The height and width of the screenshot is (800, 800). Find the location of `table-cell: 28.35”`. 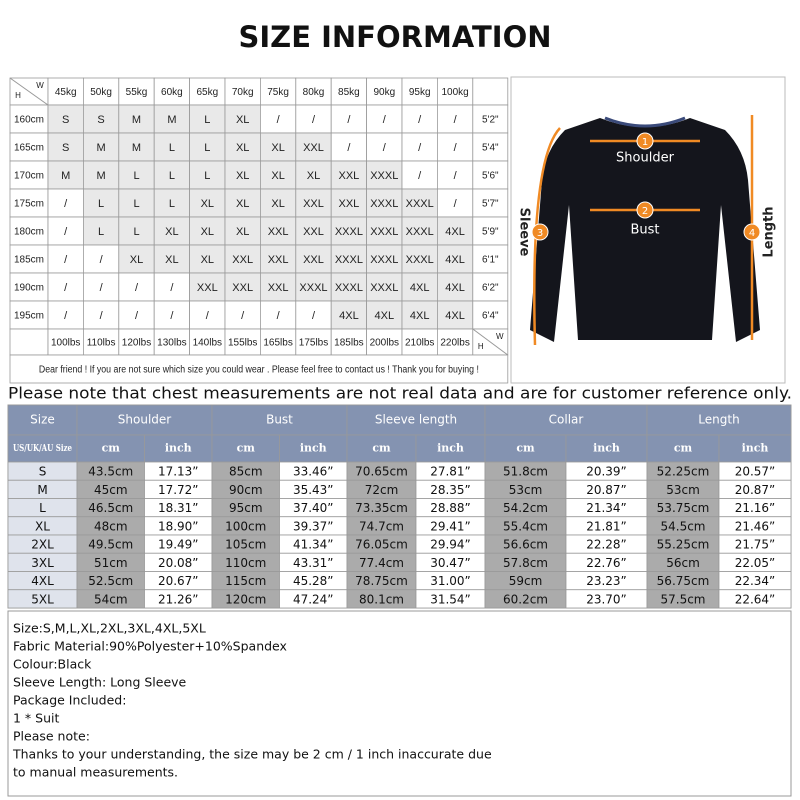

table-cell: 28.35” is located at coordinates (450, 490).